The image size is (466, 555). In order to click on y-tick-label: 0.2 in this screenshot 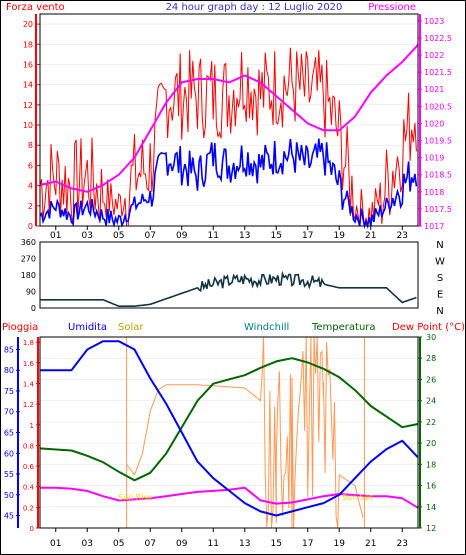, I will do `click(28, 508)`.